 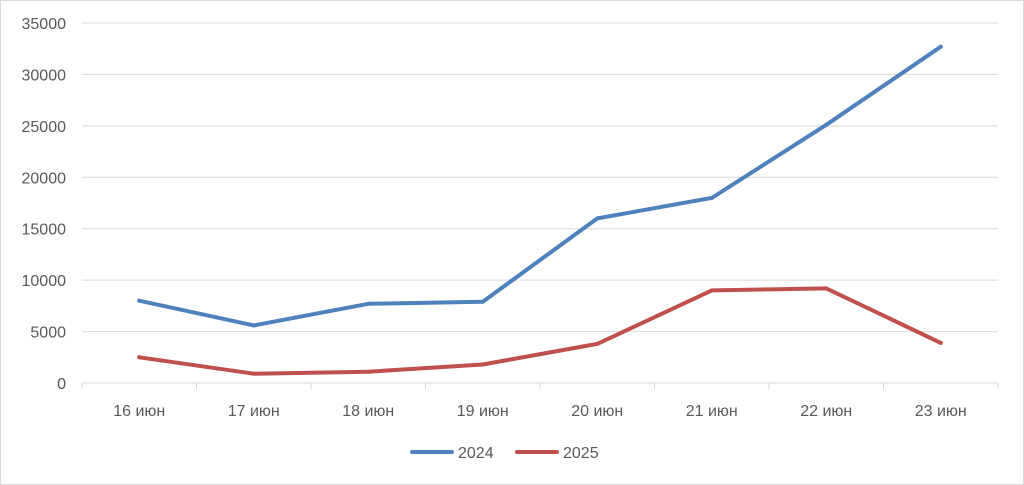 I want to click on x-tick-label: 23 июн, so click(x=941, y=411).